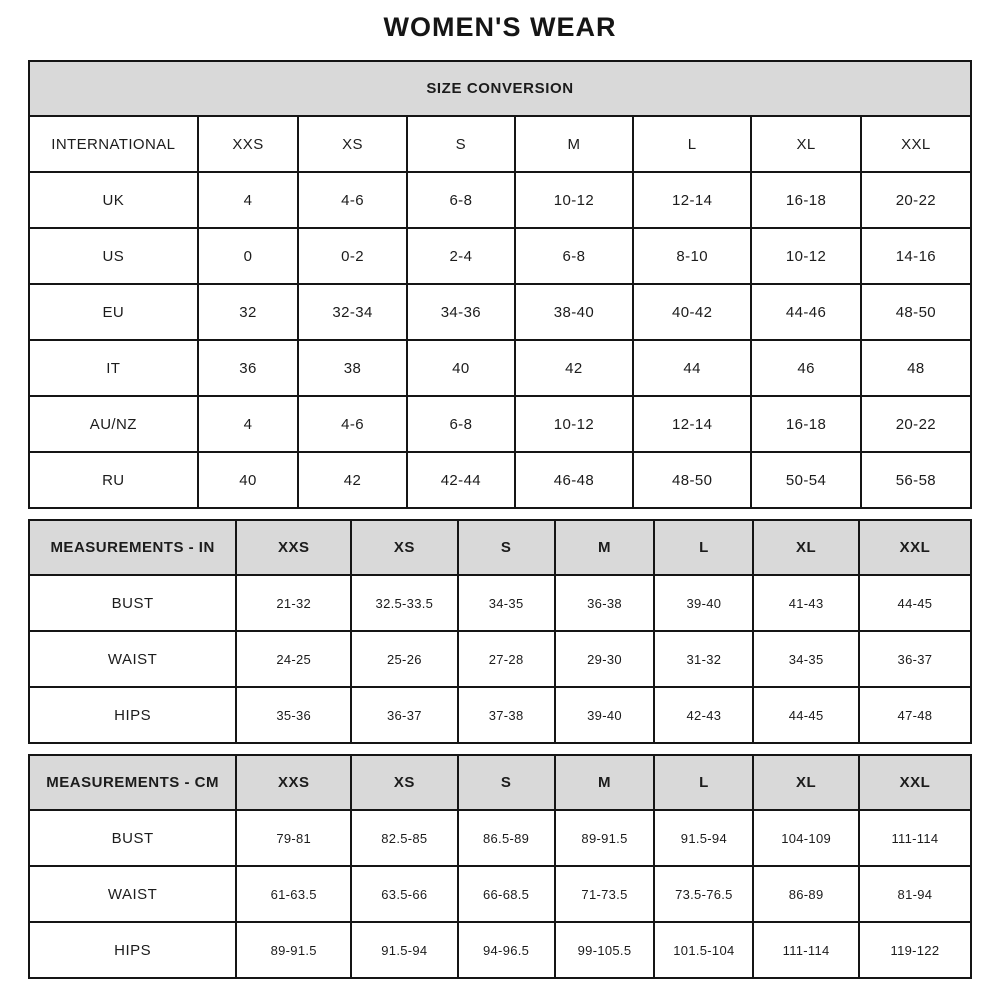  Describe the element at coordinates (806, 950) in the screenshot. I see `measurement-value-cell: 111-114` at that location.